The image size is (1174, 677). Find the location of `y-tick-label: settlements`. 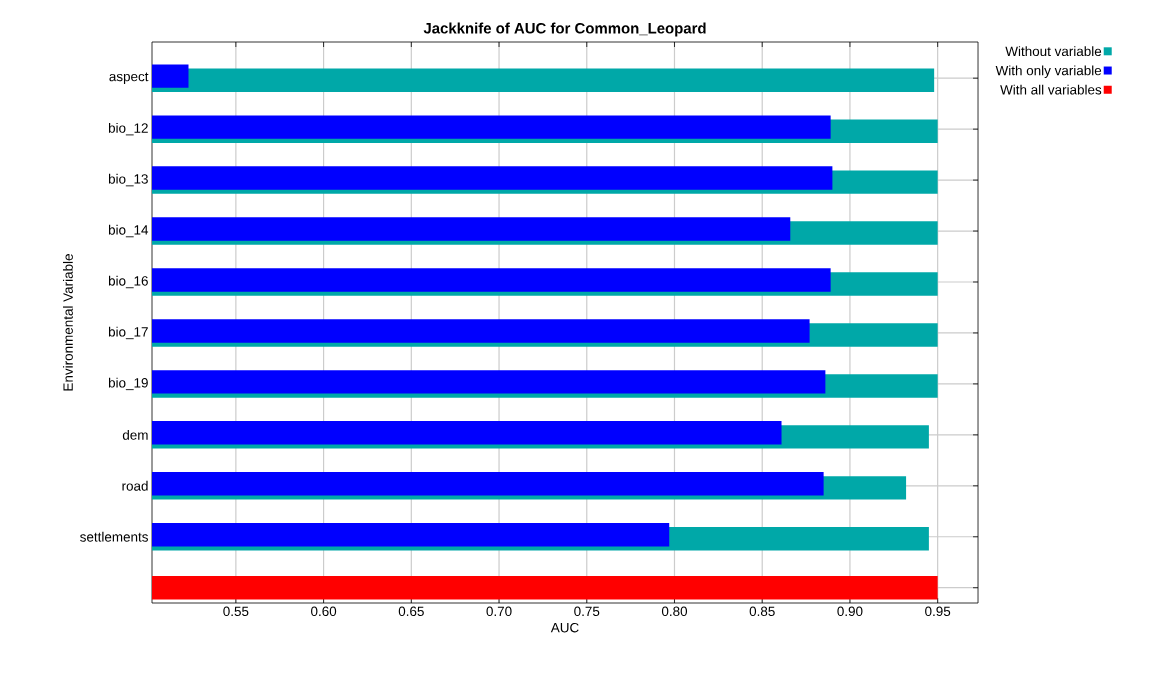

y-tick-label: settlements is located at coordinates (114, 536).